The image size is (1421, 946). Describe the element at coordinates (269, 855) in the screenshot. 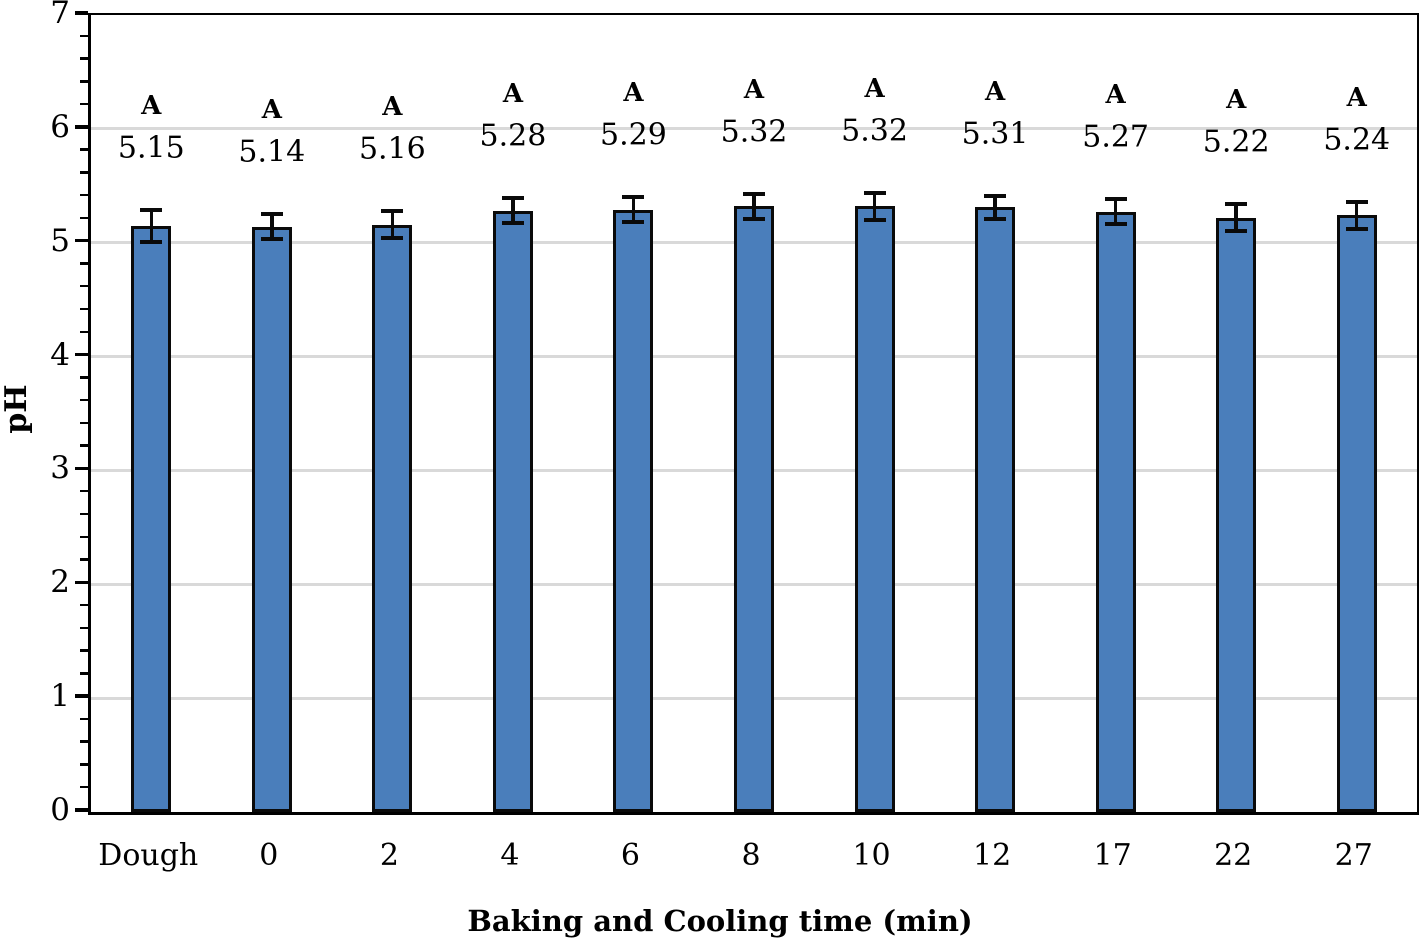

I see `x-tick-label: 0` at that location.